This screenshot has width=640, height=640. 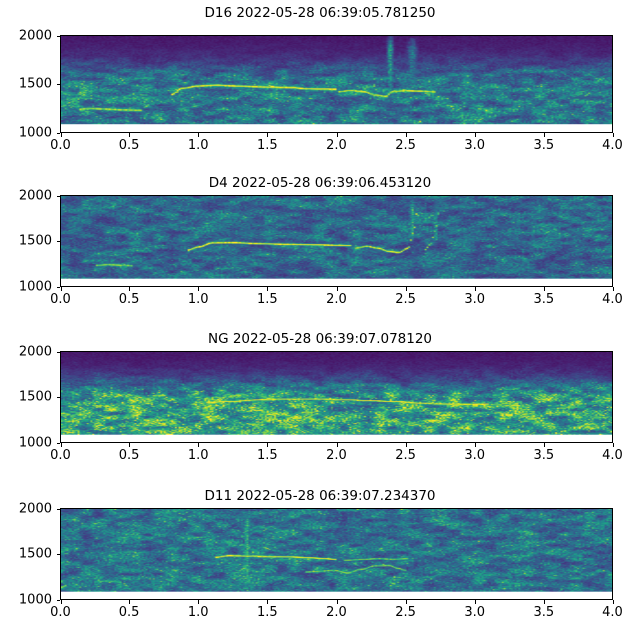 I want to click on panel-title: D16 2022-05-28 06:39:05.781250, so click(x=320, y=13).